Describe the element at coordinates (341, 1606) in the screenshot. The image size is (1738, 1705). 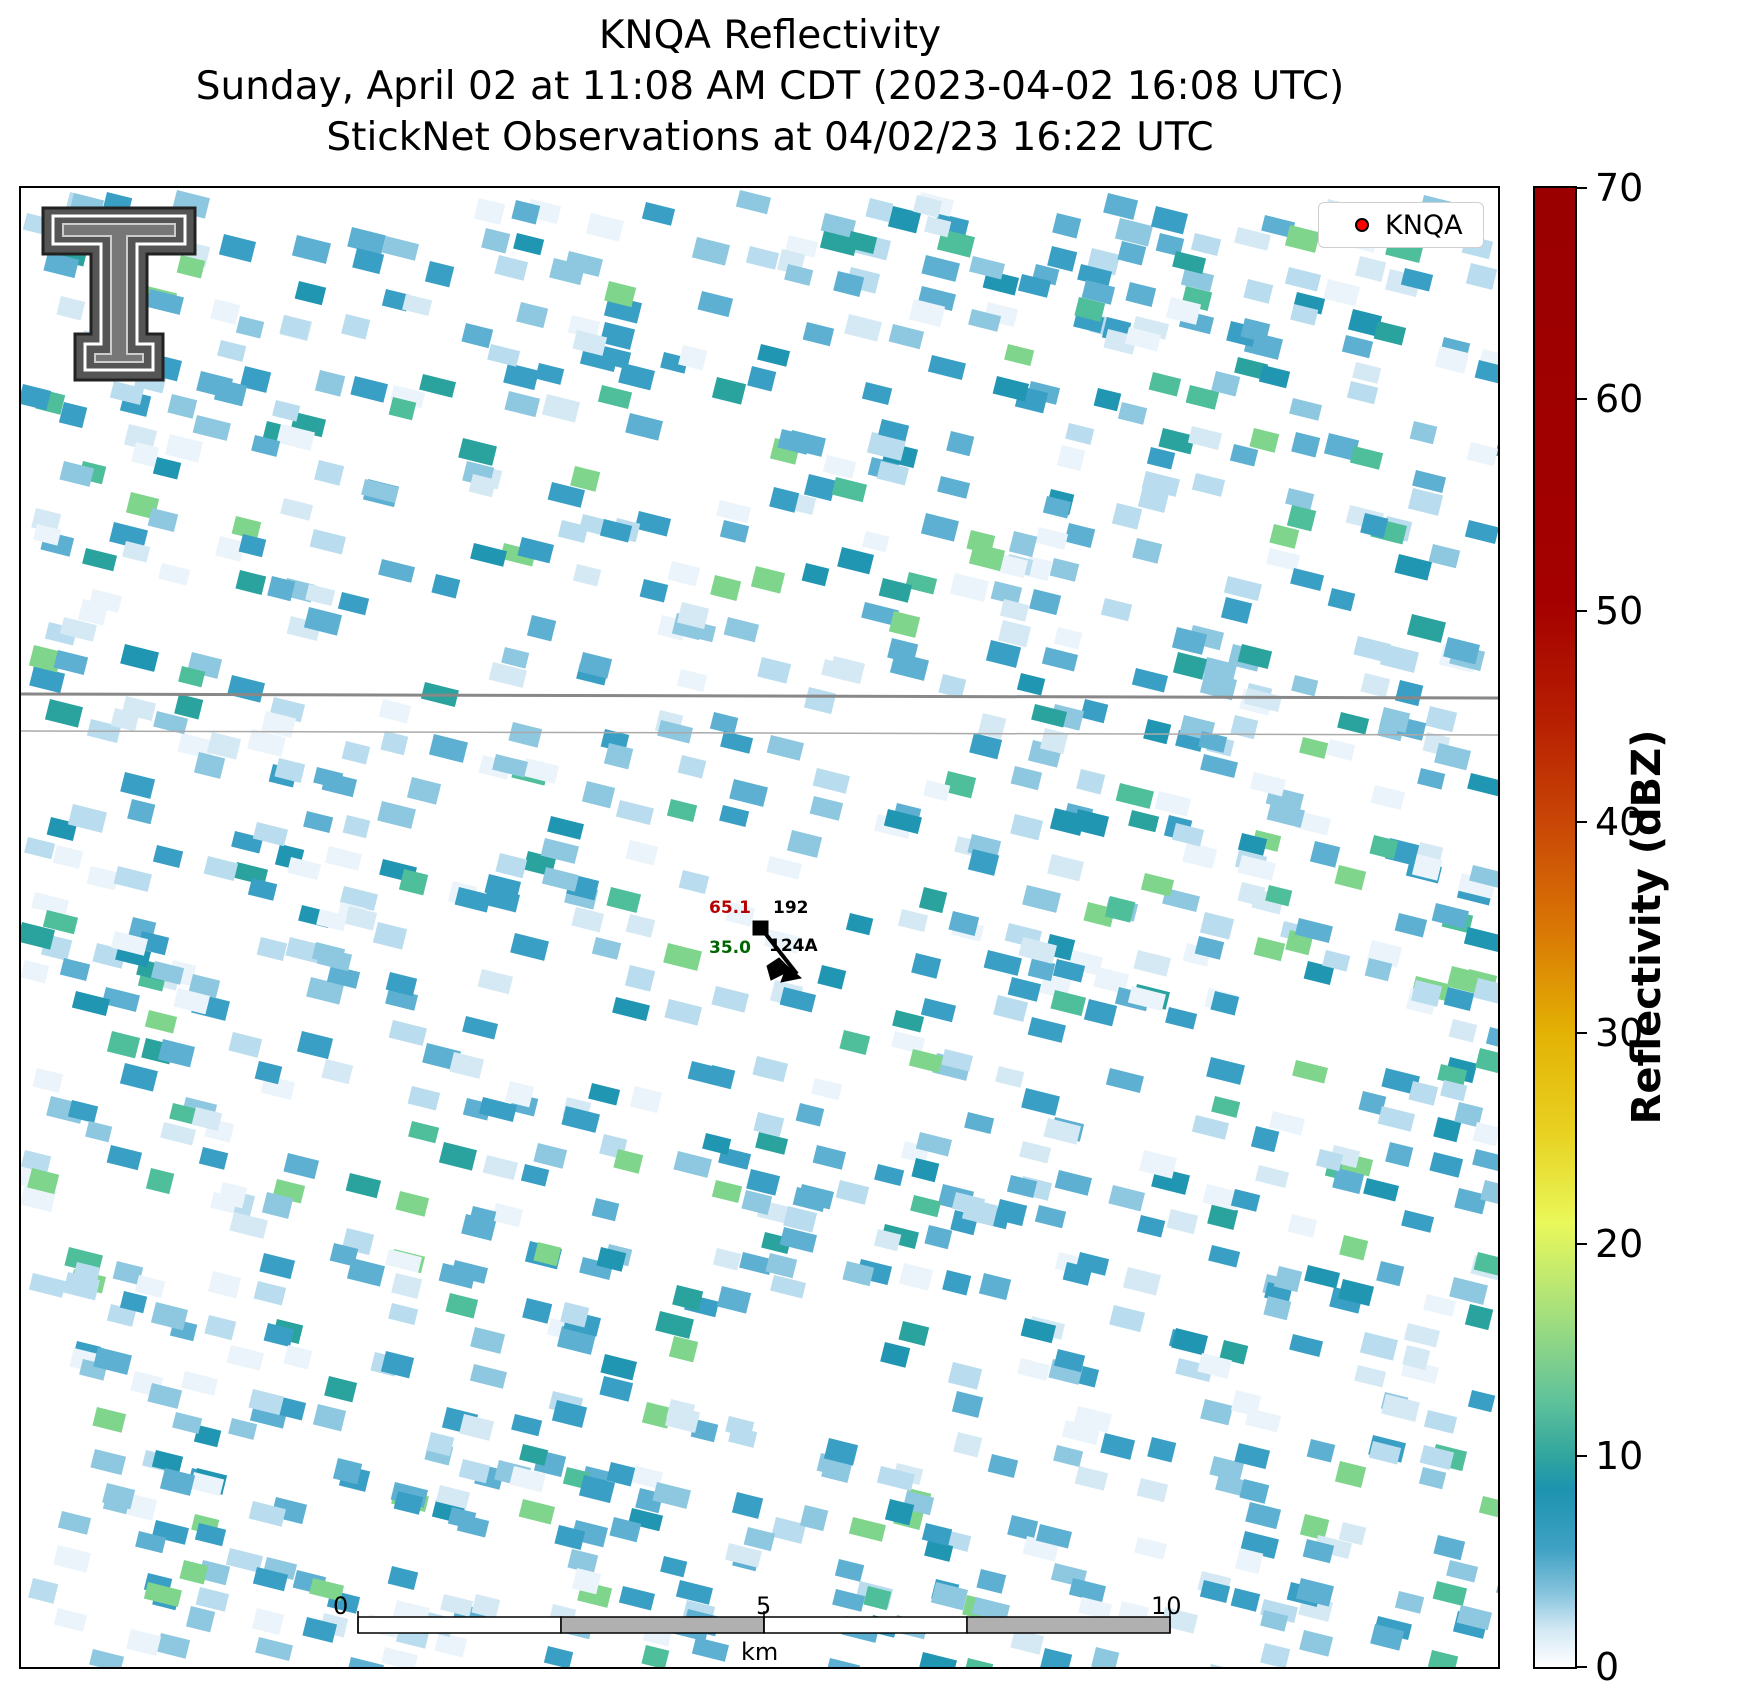
I see `scale-tick-label: 0` at that location.